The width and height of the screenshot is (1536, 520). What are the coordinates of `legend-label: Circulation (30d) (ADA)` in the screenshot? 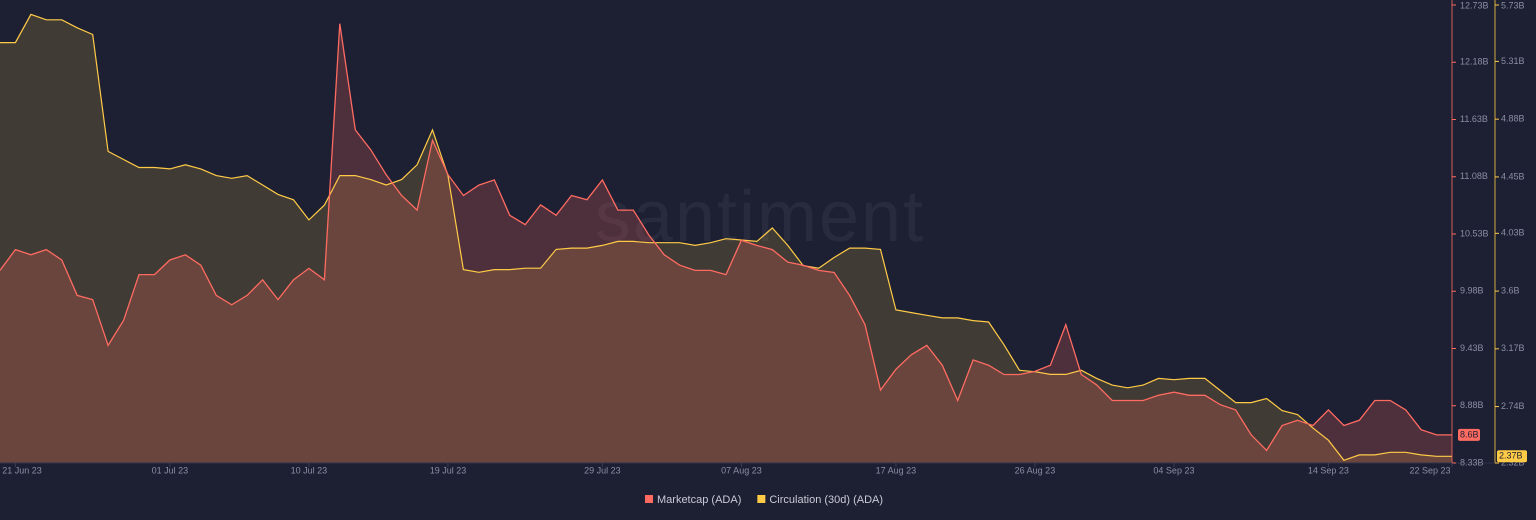 It's located at (826, 500).